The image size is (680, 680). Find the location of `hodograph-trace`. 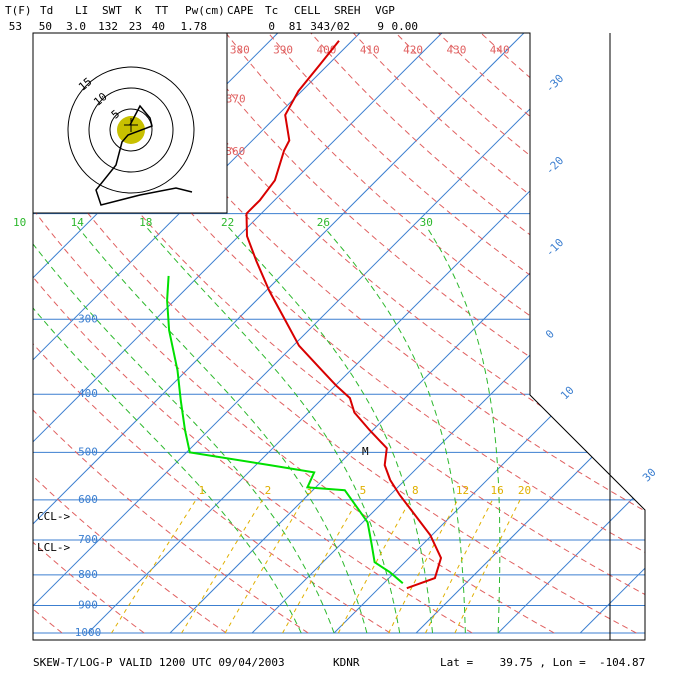

hodograph-trace is located at coordinates (144, 155).